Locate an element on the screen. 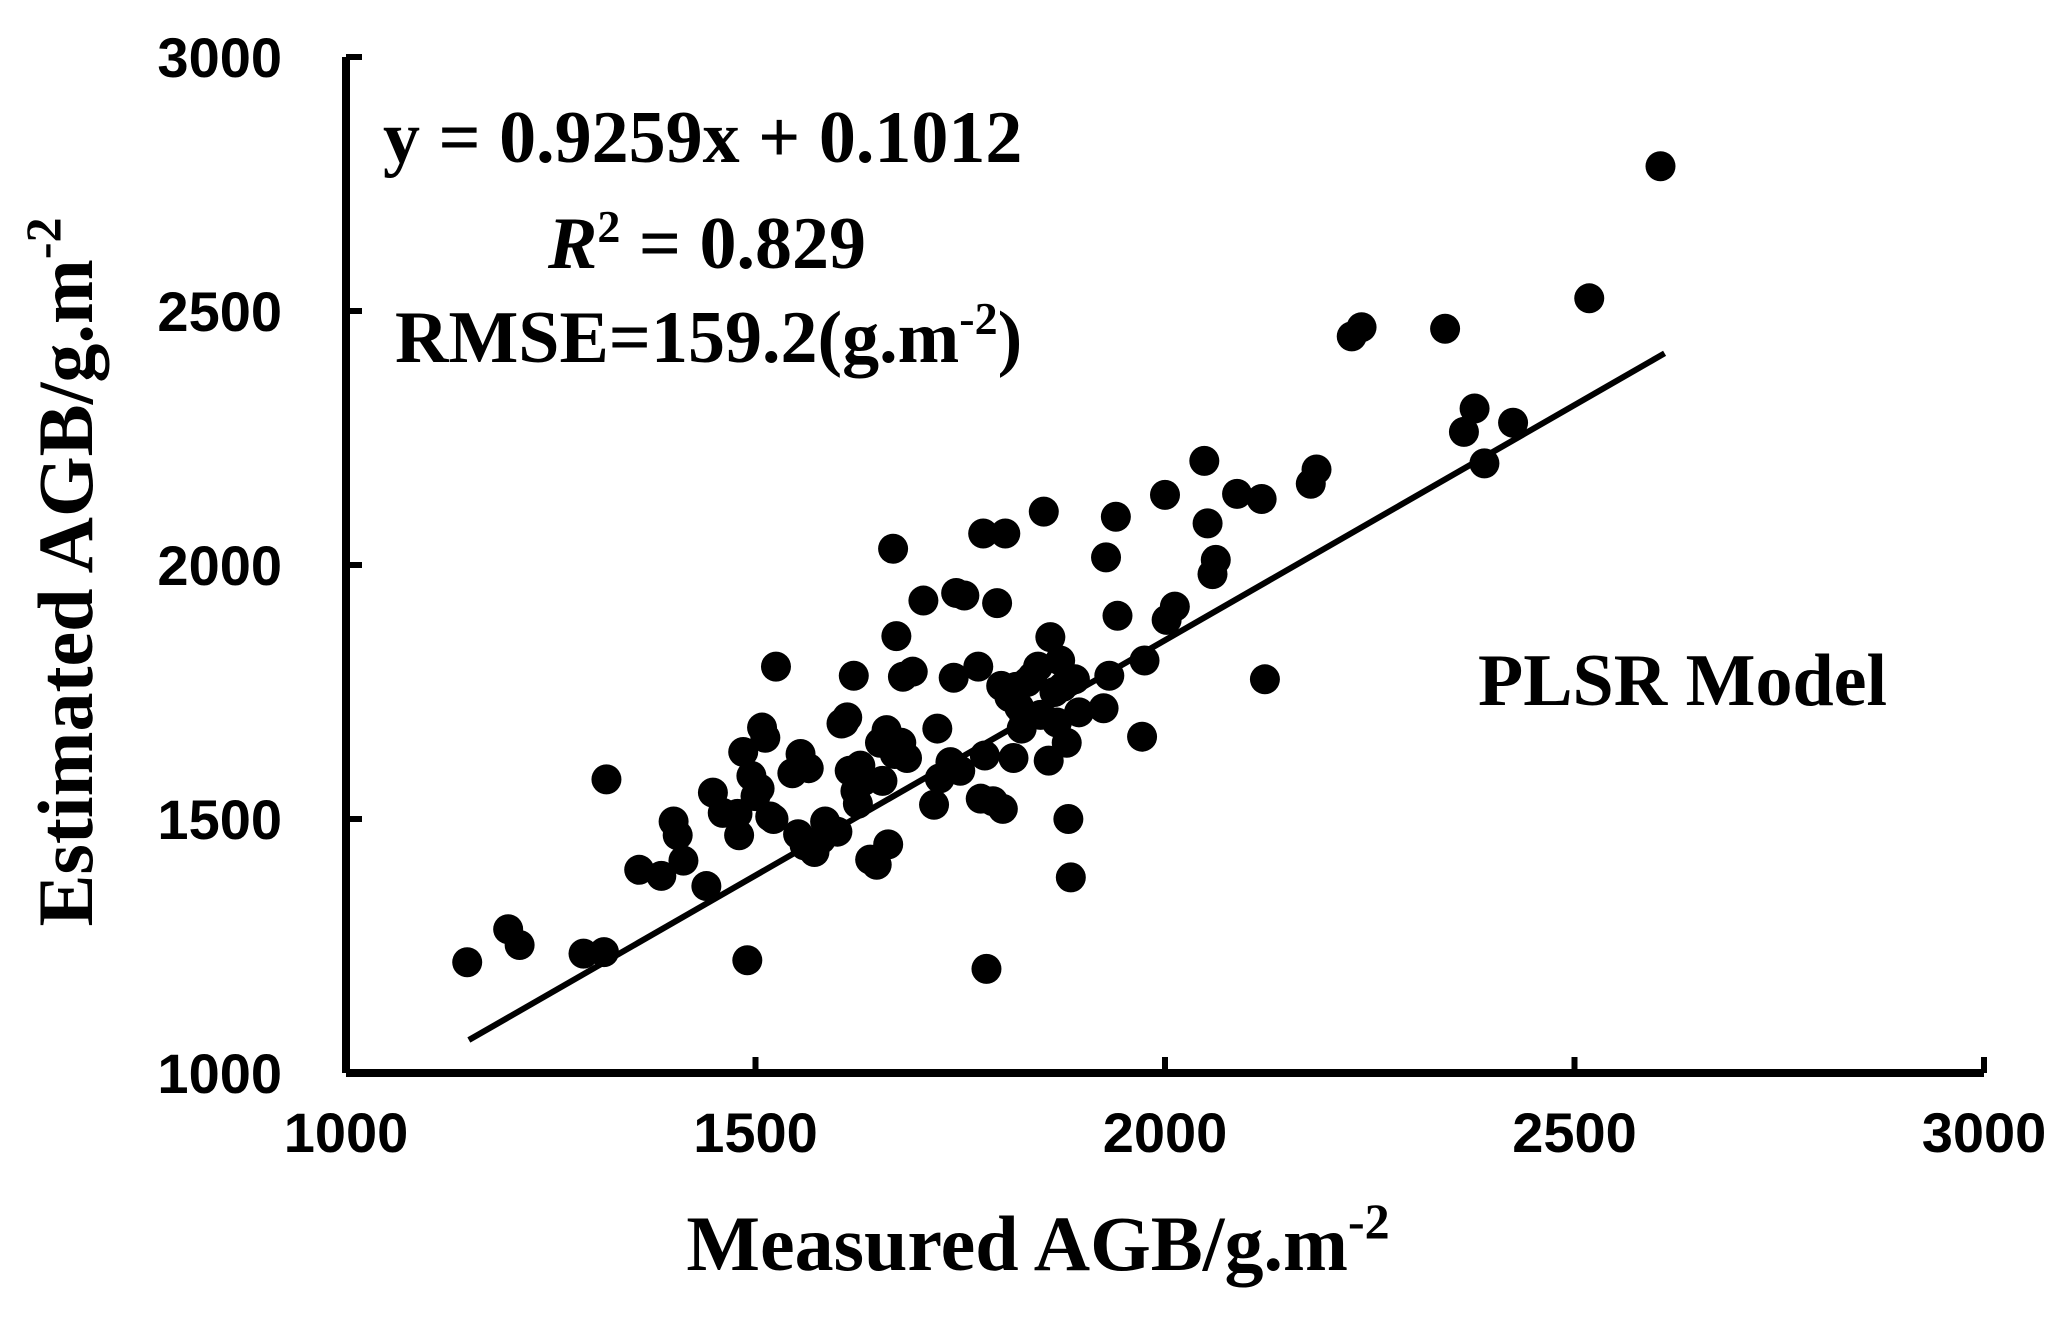 Image resolution: width=2069 pixels, height=1318 pixels. x-tick-label: 2000 is located at coordinates (1165, 1132).